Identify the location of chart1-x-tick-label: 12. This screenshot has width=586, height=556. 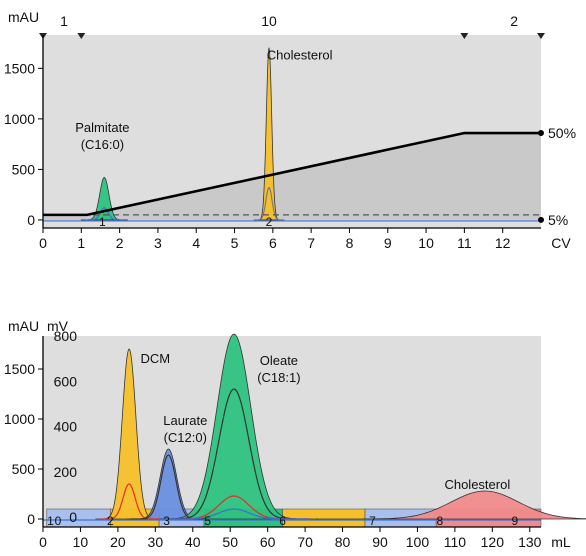
(503, 243).